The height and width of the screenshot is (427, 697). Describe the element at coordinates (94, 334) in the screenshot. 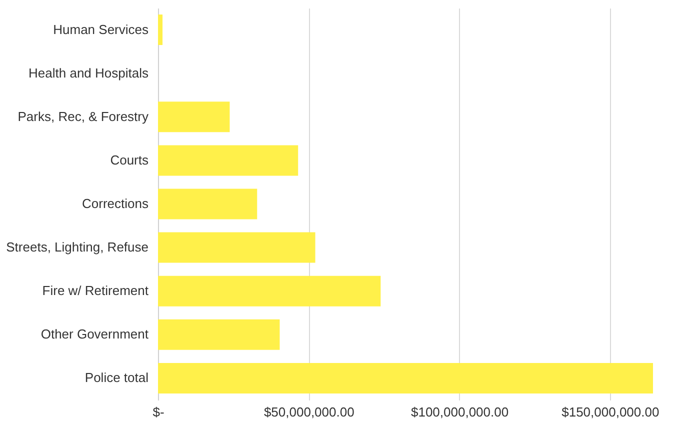

I see `y-tick-label: Other Government` at that location.